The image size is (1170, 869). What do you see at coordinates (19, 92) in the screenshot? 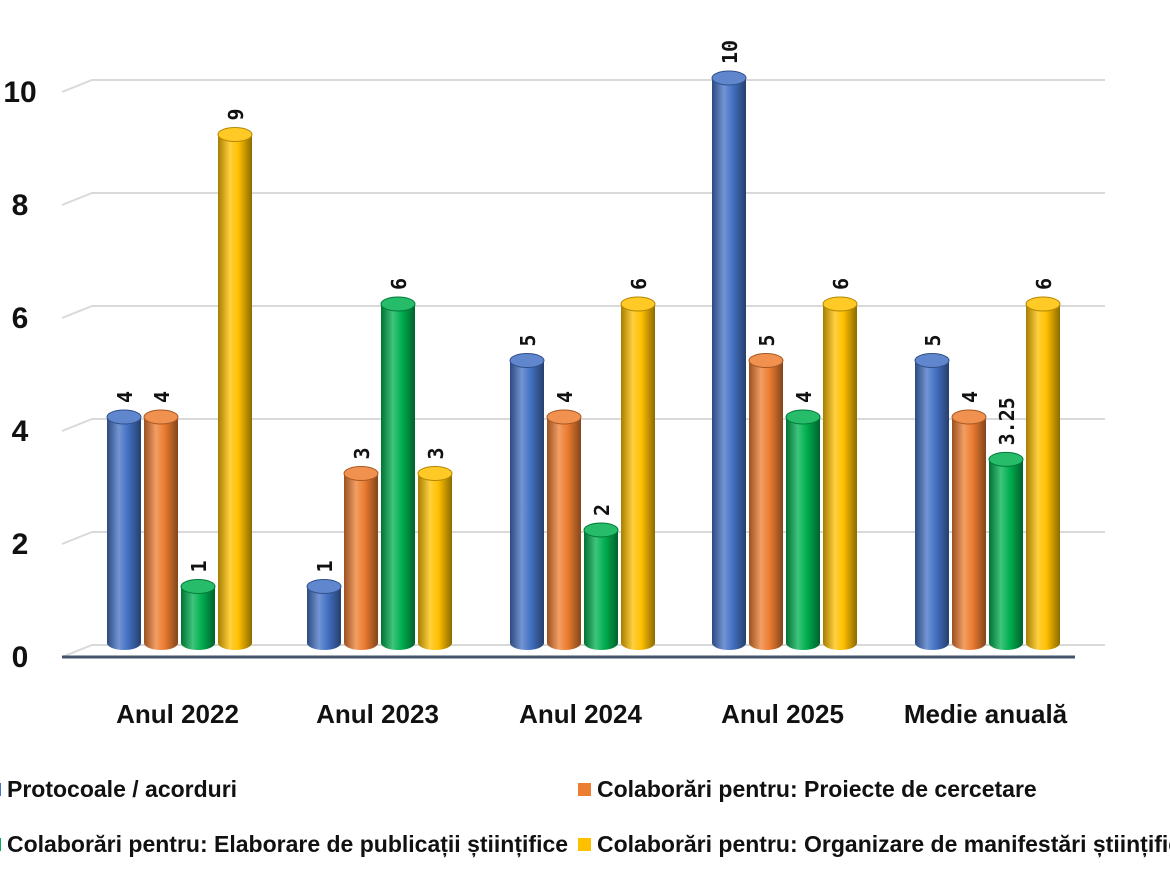
I see `y-tick-label: 10` at bounding box center [19, 92].